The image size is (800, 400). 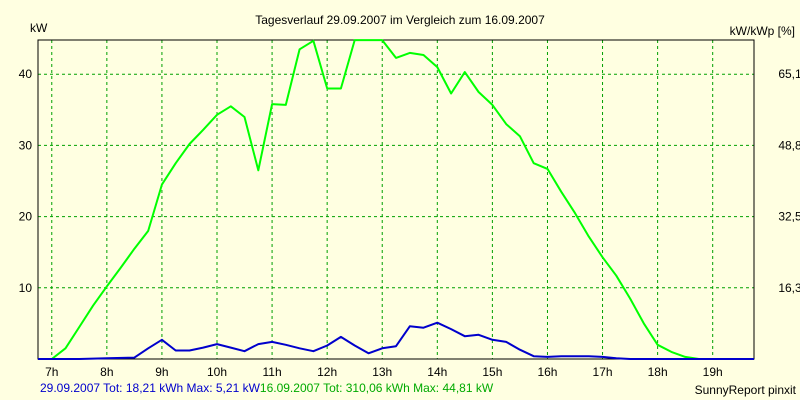 What do you see at coordinates (26, 217) in the screenshot?
I see `y-tick-left: 20` at bounding box center [26, 217].